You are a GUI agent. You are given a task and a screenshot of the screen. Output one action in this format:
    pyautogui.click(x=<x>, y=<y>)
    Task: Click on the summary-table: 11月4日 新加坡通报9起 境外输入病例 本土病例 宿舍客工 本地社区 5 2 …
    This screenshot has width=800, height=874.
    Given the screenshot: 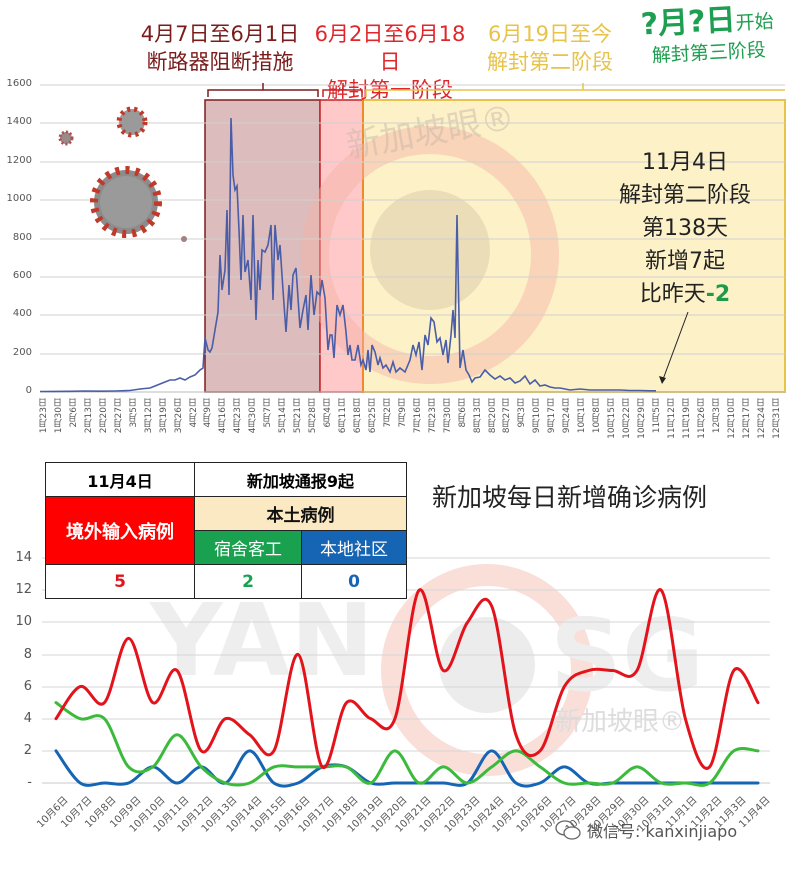 What is the action you would take?
    pyautogui.click(x=226, y=530)
    